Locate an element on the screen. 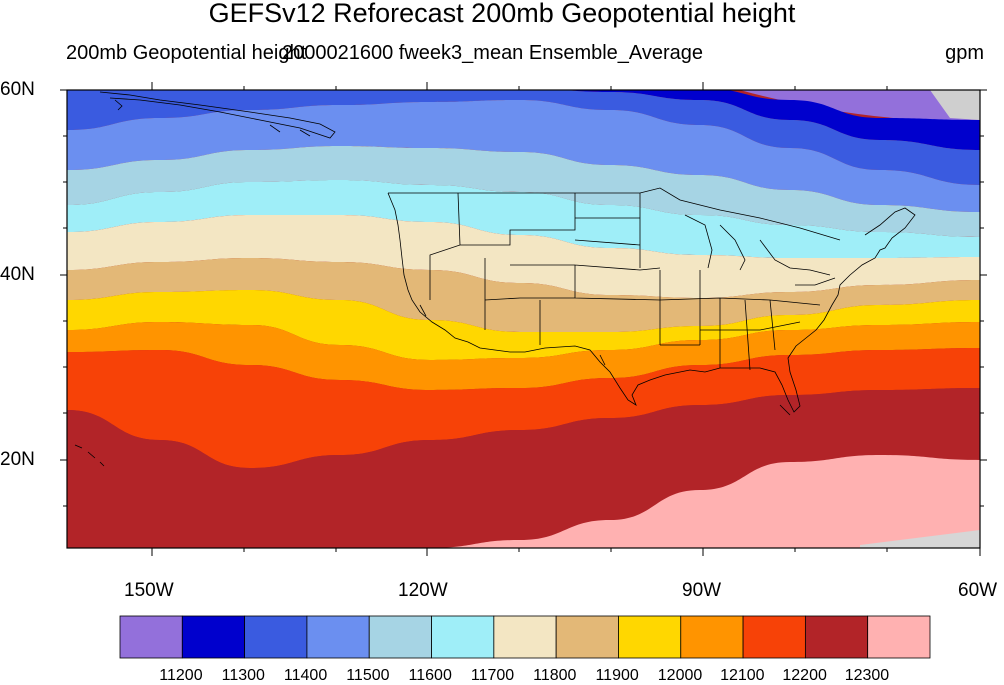 The height and width of the screenshot is (685, 1004). colorbar-label: 11700 is located at coordinates (492, 675).